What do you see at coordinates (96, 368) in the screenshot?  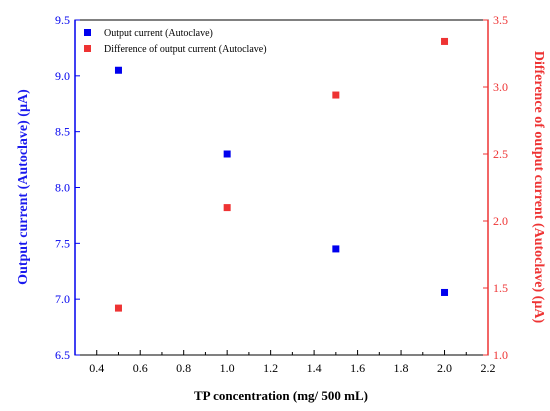 I see `x-tick-label: 0.4` at bounding box center [96, 368].